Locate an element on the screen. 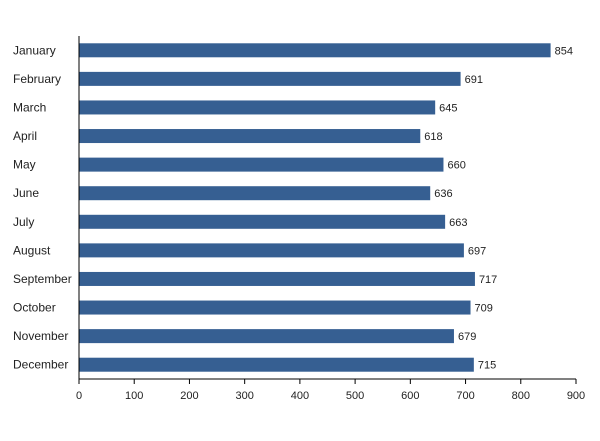 The height and width of the screenshot is (441, 600). category-label-november: November is located at coordinates (40, 336).